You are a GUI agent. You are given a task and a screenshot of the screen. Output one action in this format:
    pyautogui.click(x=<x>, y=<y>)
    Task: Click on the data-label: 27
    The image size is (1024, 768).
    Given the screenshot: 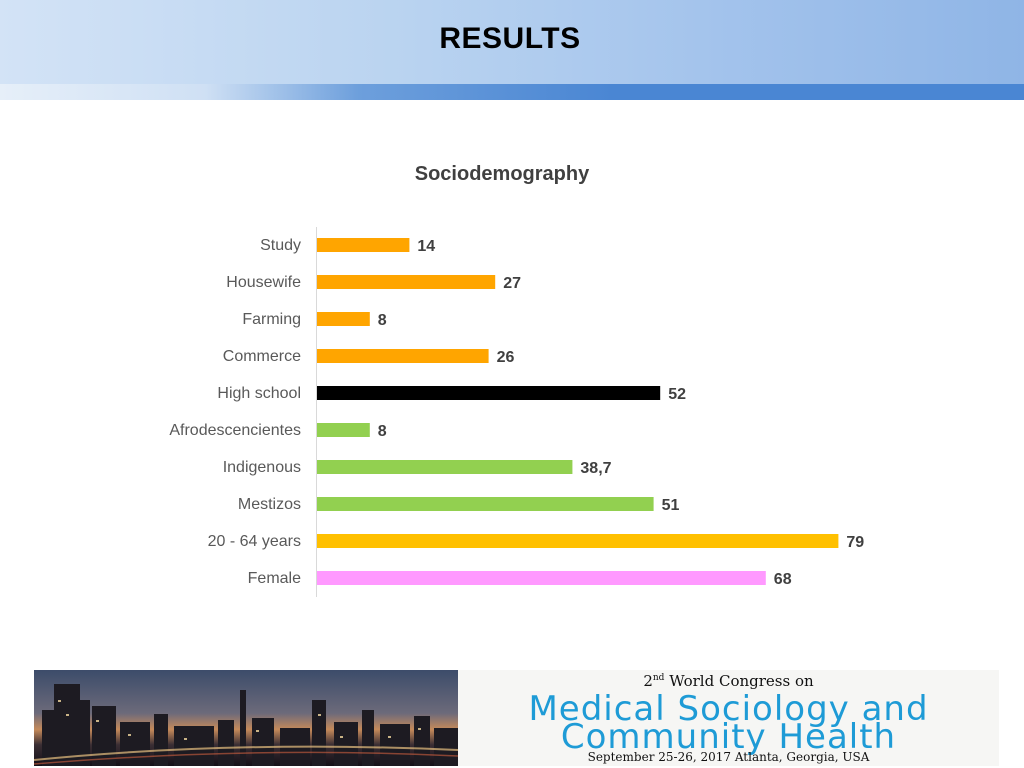 What is the action you would take?
    pyautogui.click(x=512, y=283)
    